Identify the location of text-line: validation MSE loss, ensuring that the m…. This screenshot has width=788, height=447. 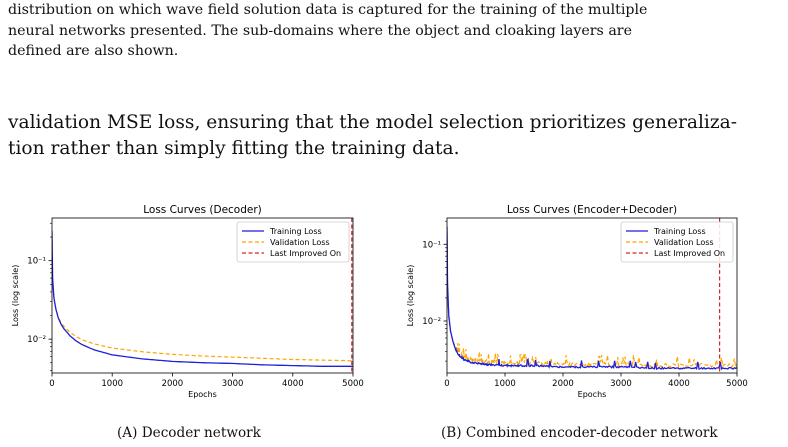
(373, 122).